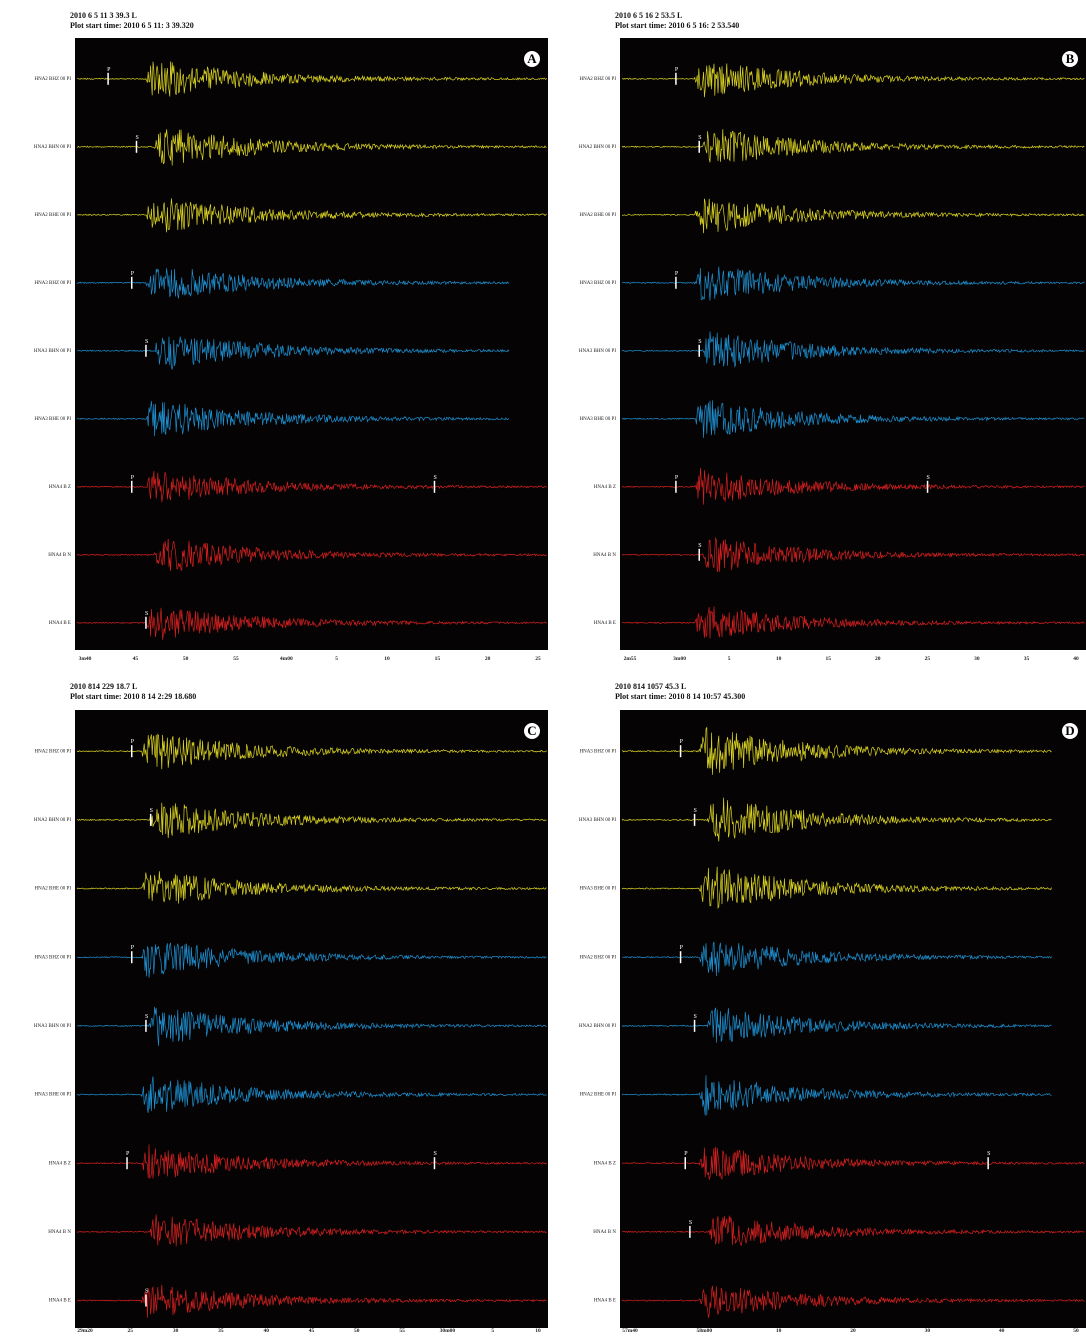 The width and height of the screenshot is (1086, 1341). Describe the element at coordinates (85, 659) in the screenshot. I see `x-axis-label: 3m40` at that location.